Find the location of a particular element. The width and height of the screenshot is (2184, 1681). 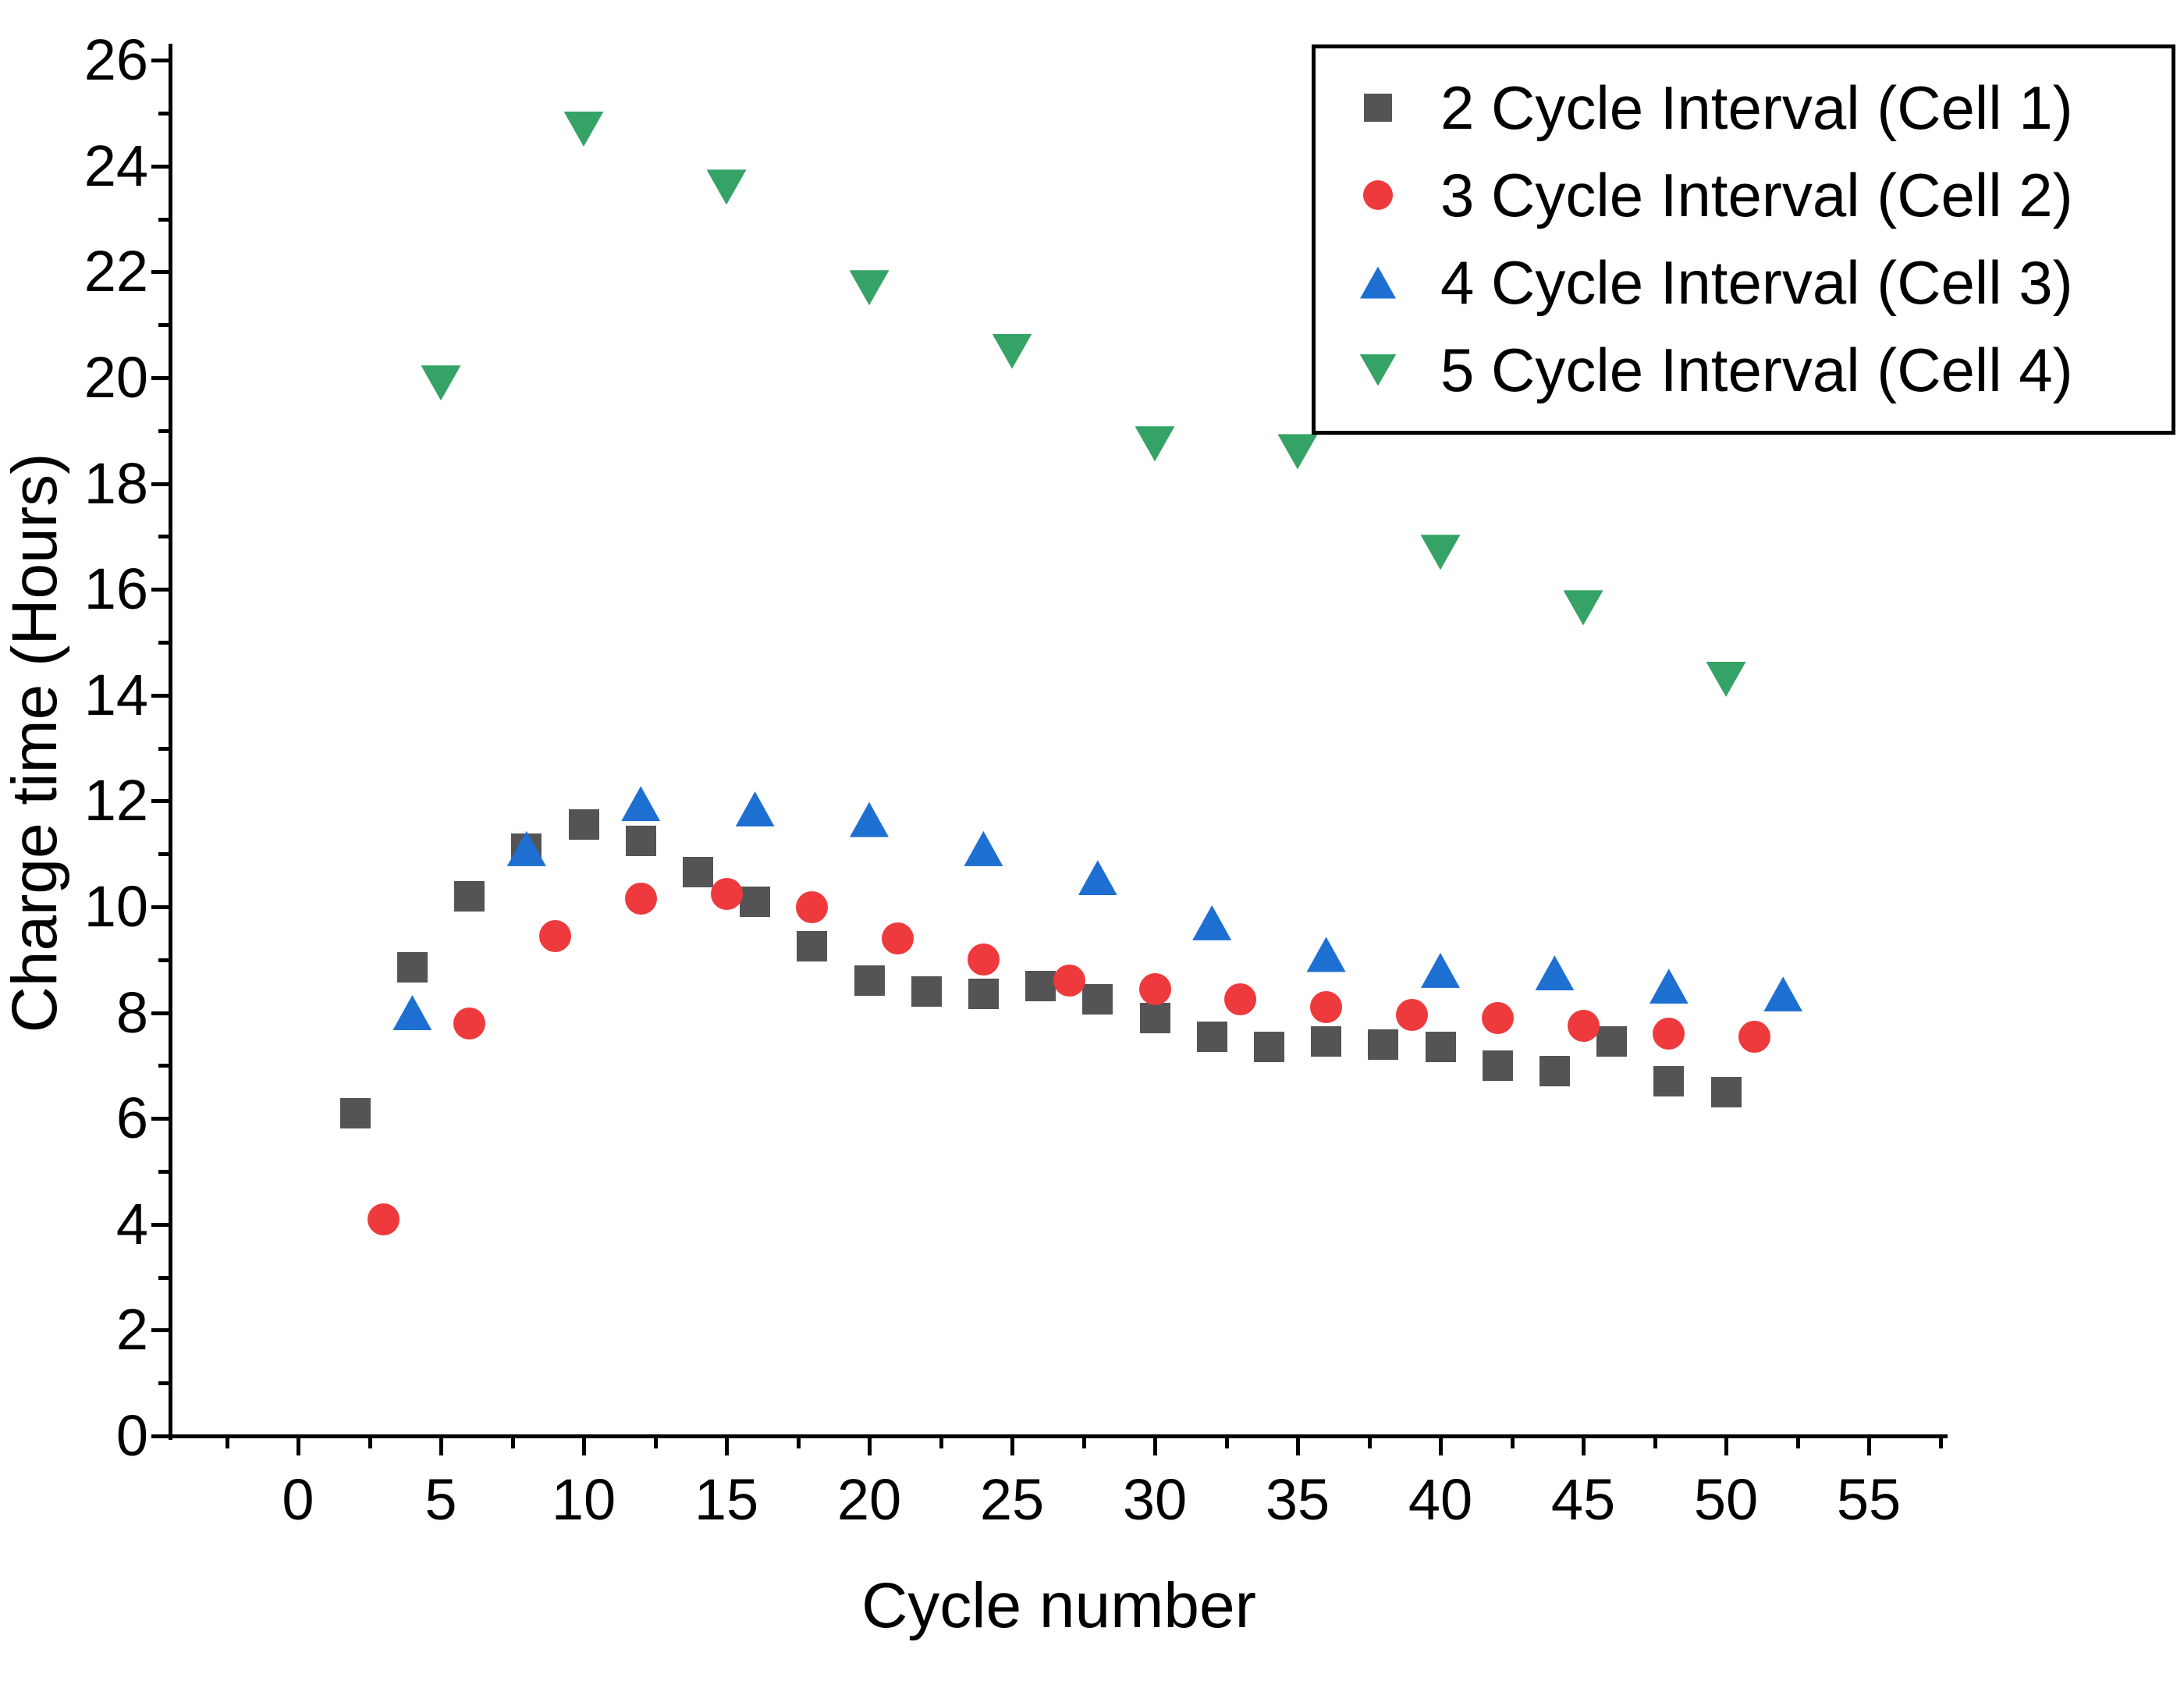

x-axis-title: Cycle number is located at coordinates (1059, 1605).